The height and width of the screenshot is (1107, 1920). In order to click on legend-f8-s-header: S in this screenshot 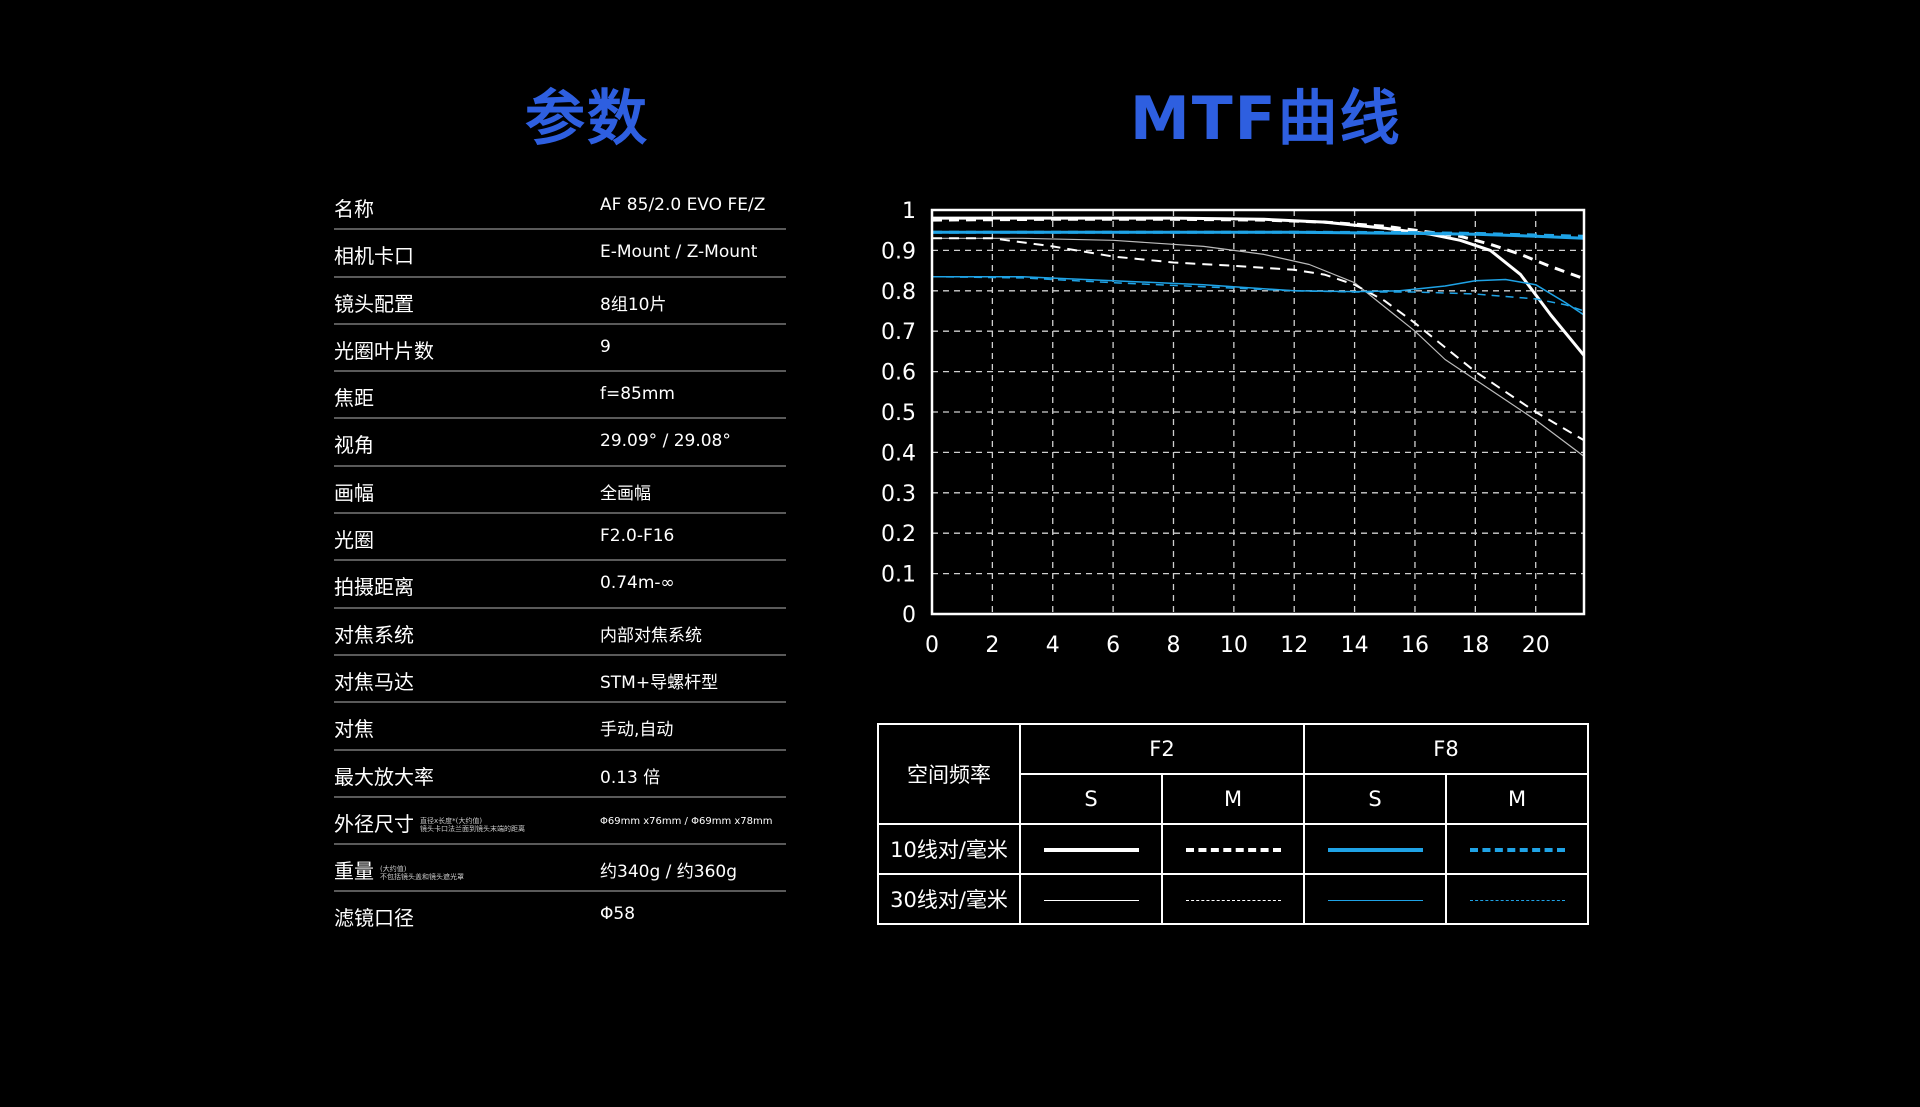, I will do `click(1375, 799)`.